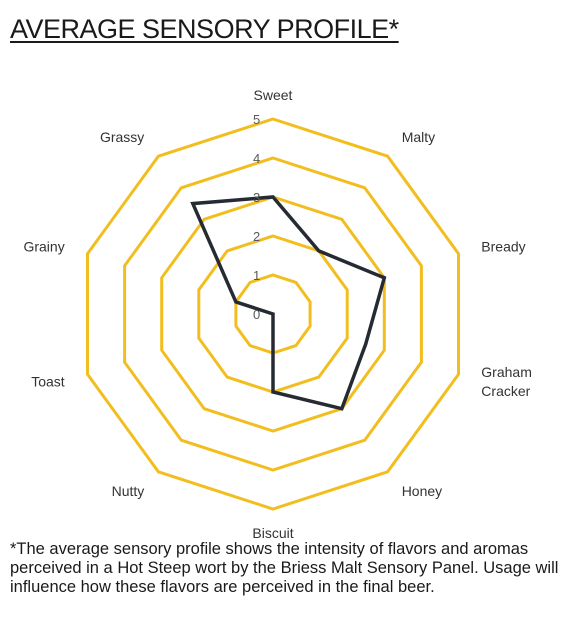 This screenshot has height=634, width=568. I want to click on data-point-honey, so click(342, 409).